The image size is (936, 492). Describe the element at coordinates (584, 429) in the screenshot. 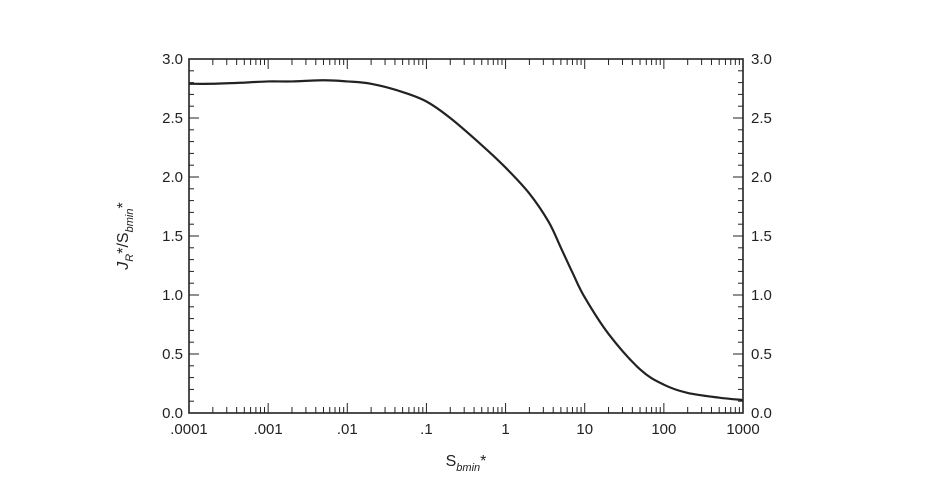

I see `x-tick-label: 10` at that location.